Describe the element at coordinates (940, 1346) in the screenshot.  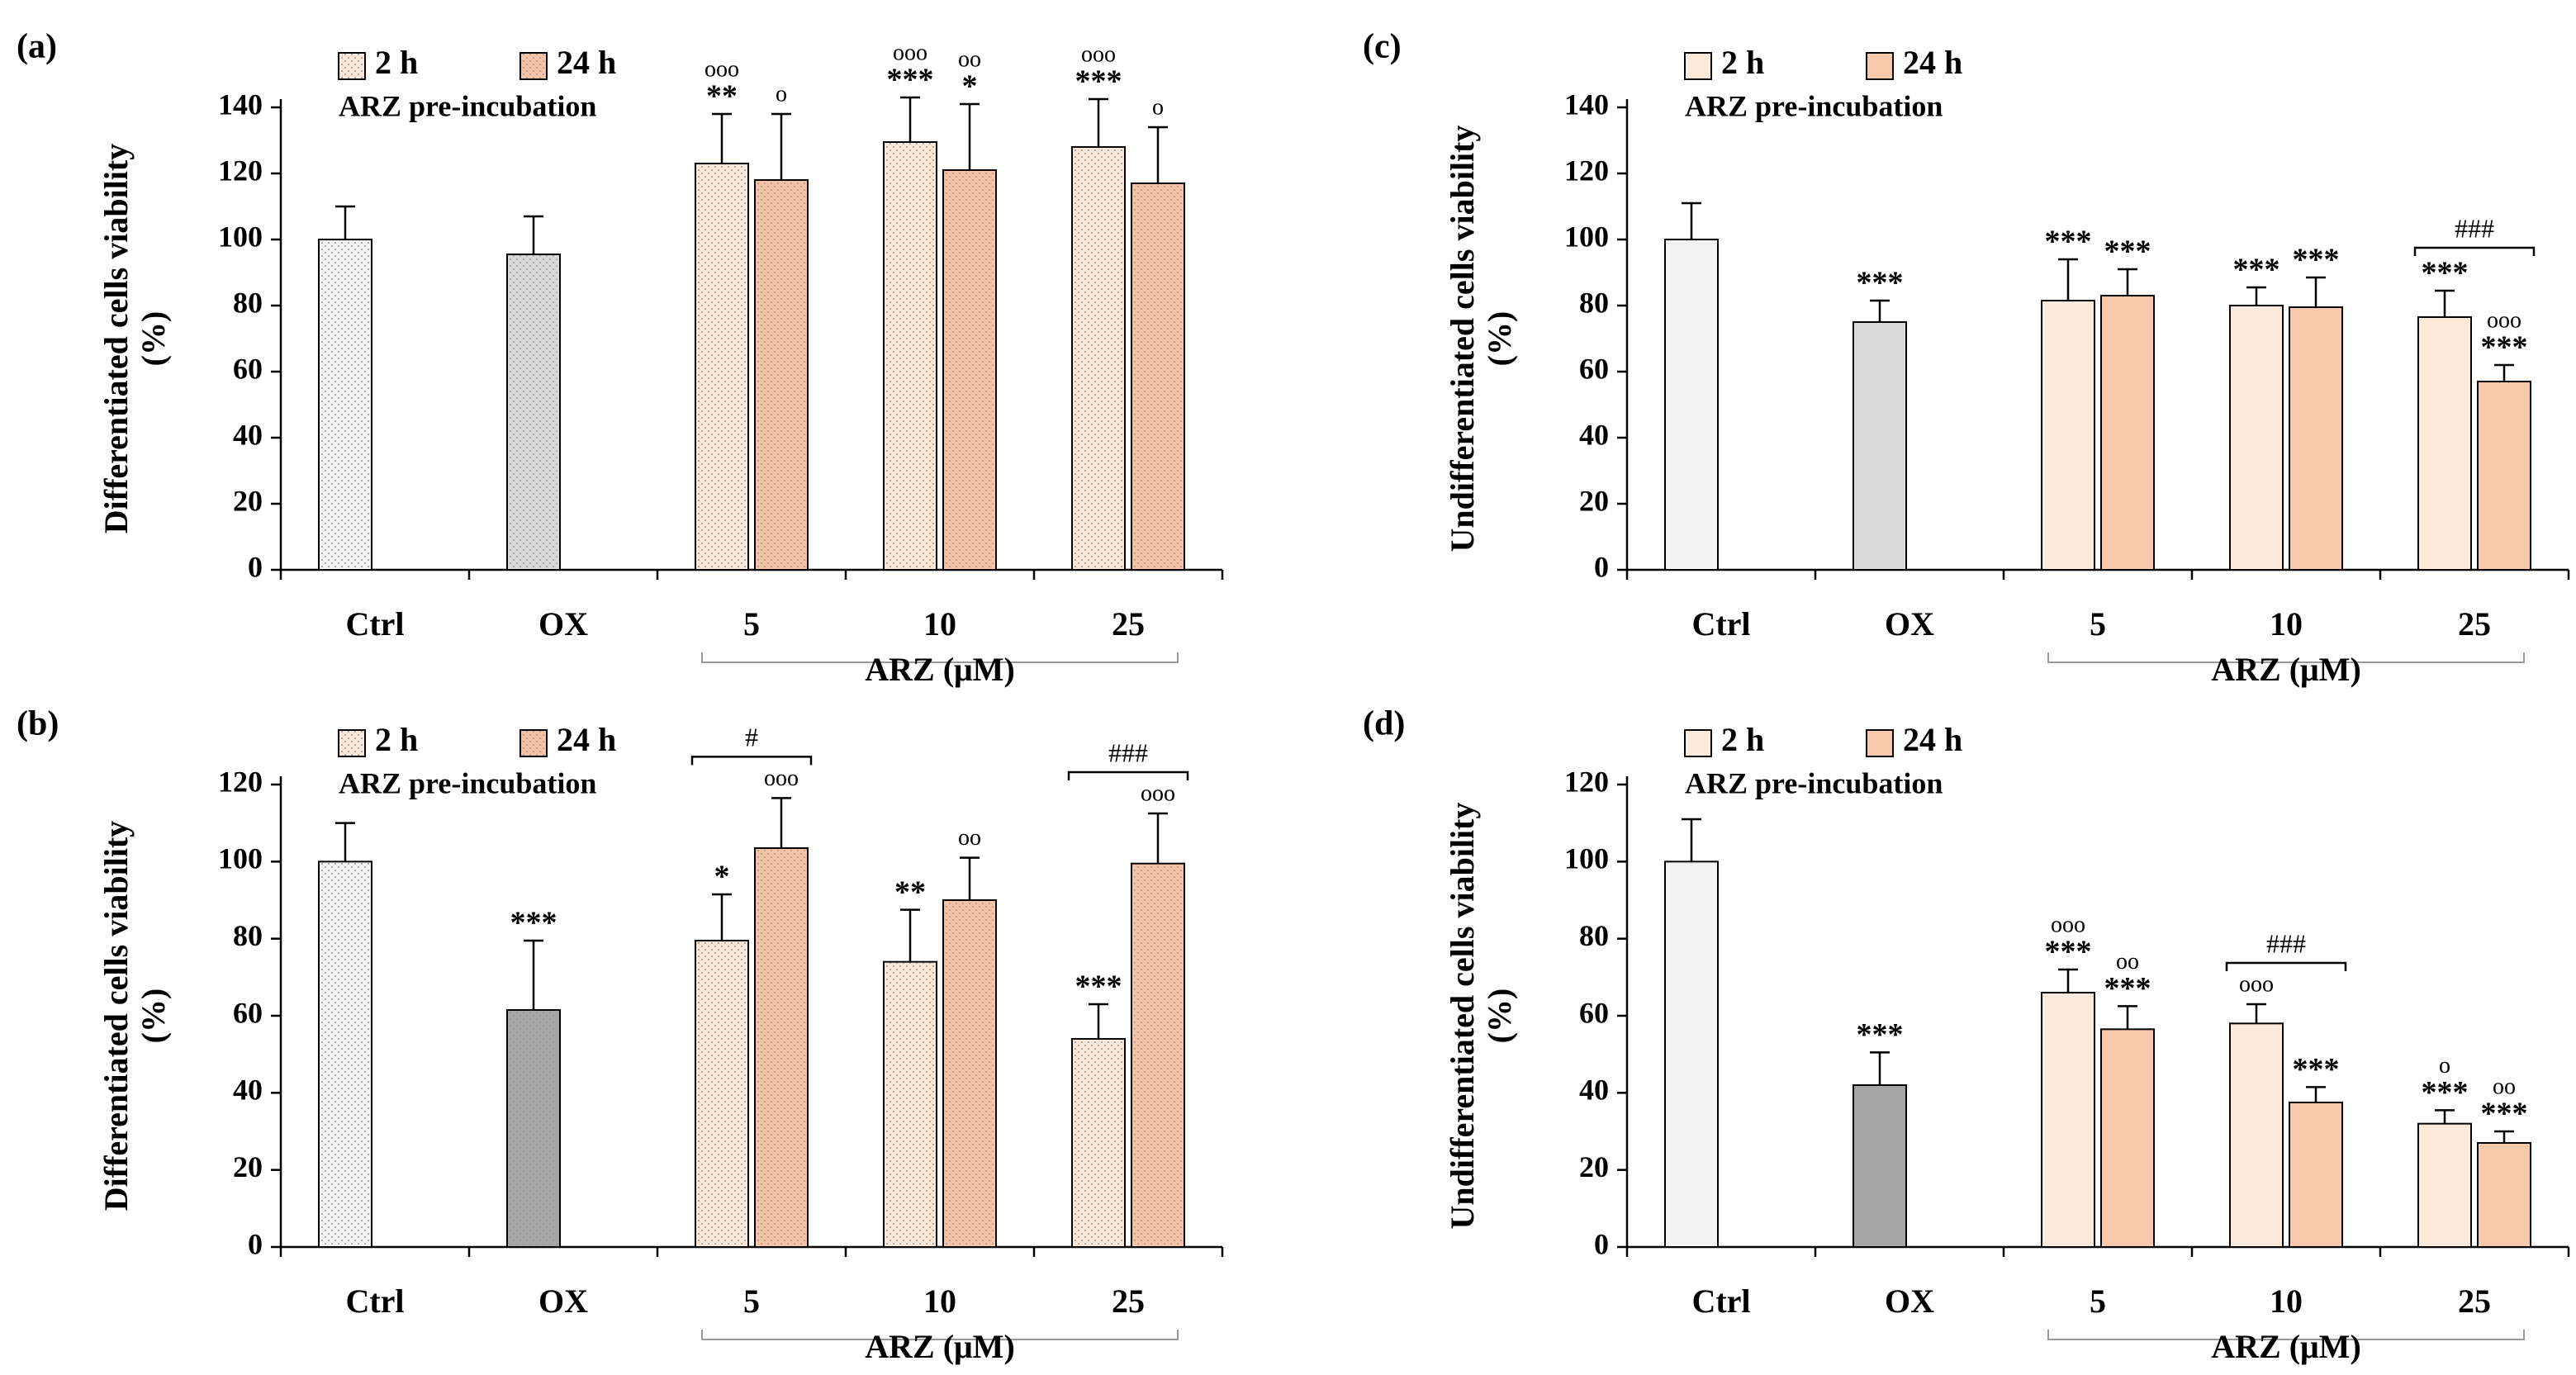
I see `group-label: ARZ (μM)` at that location.